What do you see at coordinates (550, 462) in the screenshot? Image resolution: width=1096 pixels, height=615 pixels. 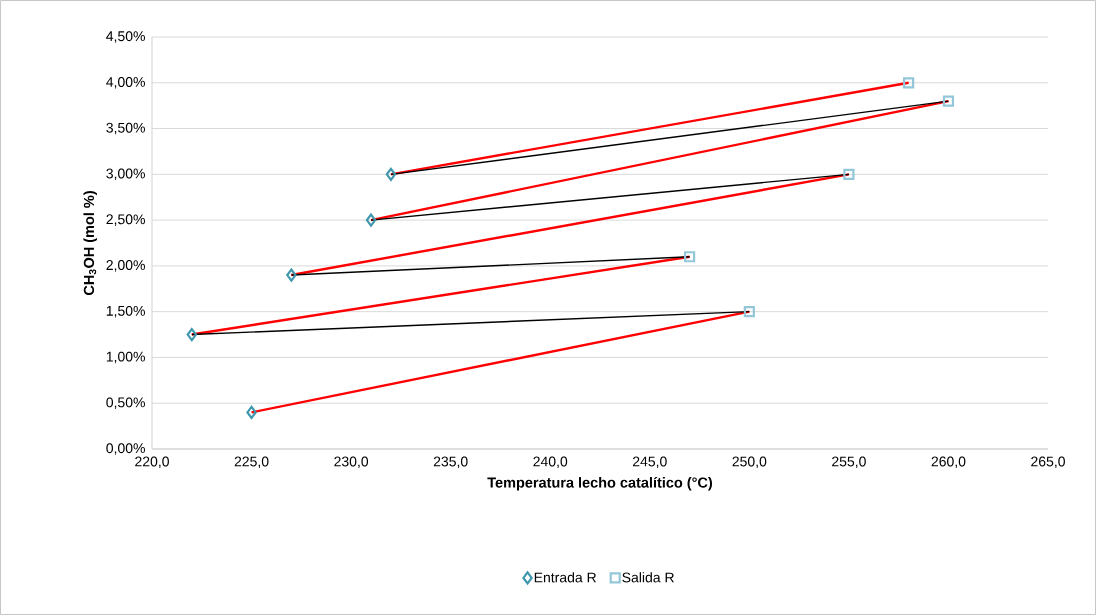 I see `x-tick-label: 240,0` at bounding box center [550, 462].